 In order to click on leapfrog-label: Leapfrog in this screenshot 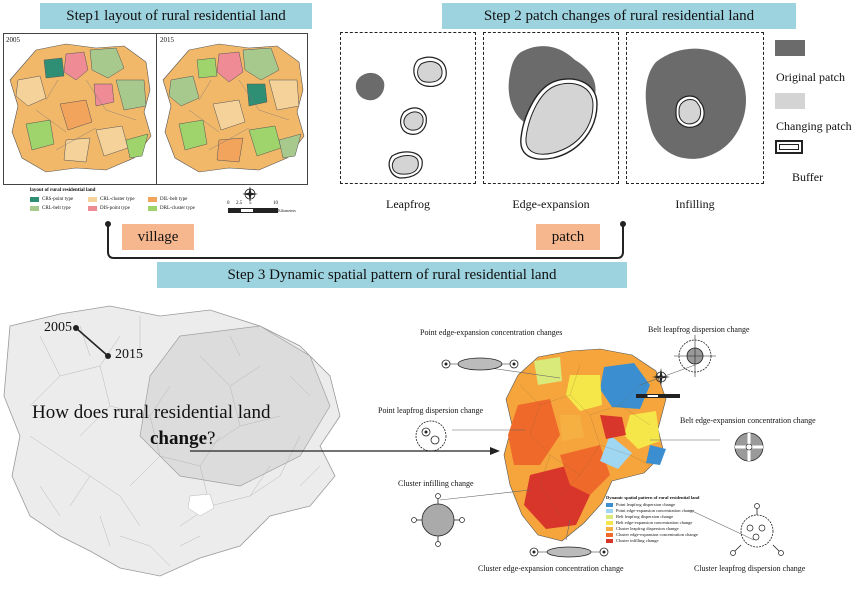, I will do `click(408, 204)`.